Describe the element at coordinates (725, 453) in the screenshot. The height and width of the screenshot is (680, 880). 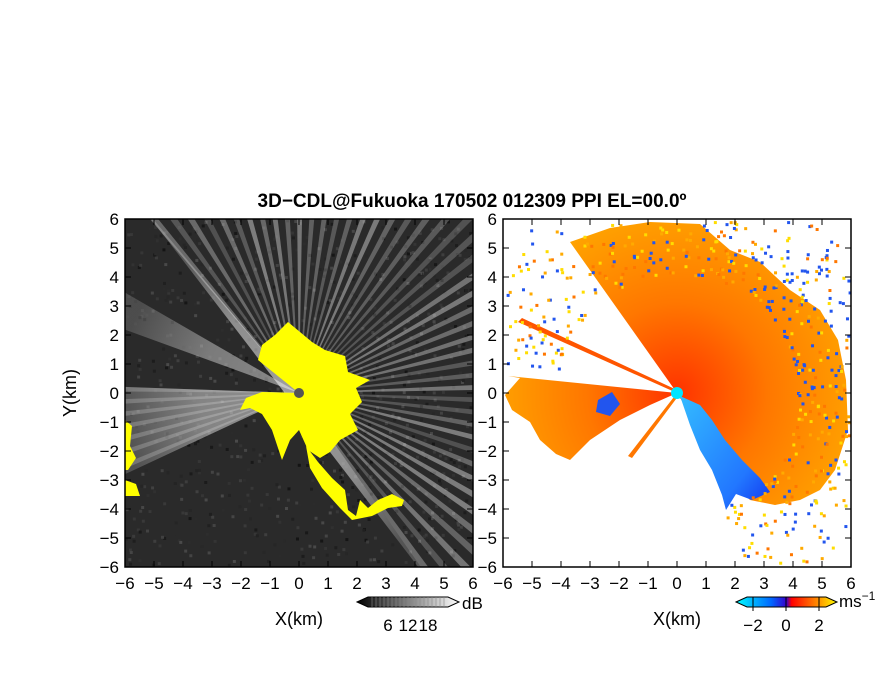
I see `velocity-receding-blue` at that location.